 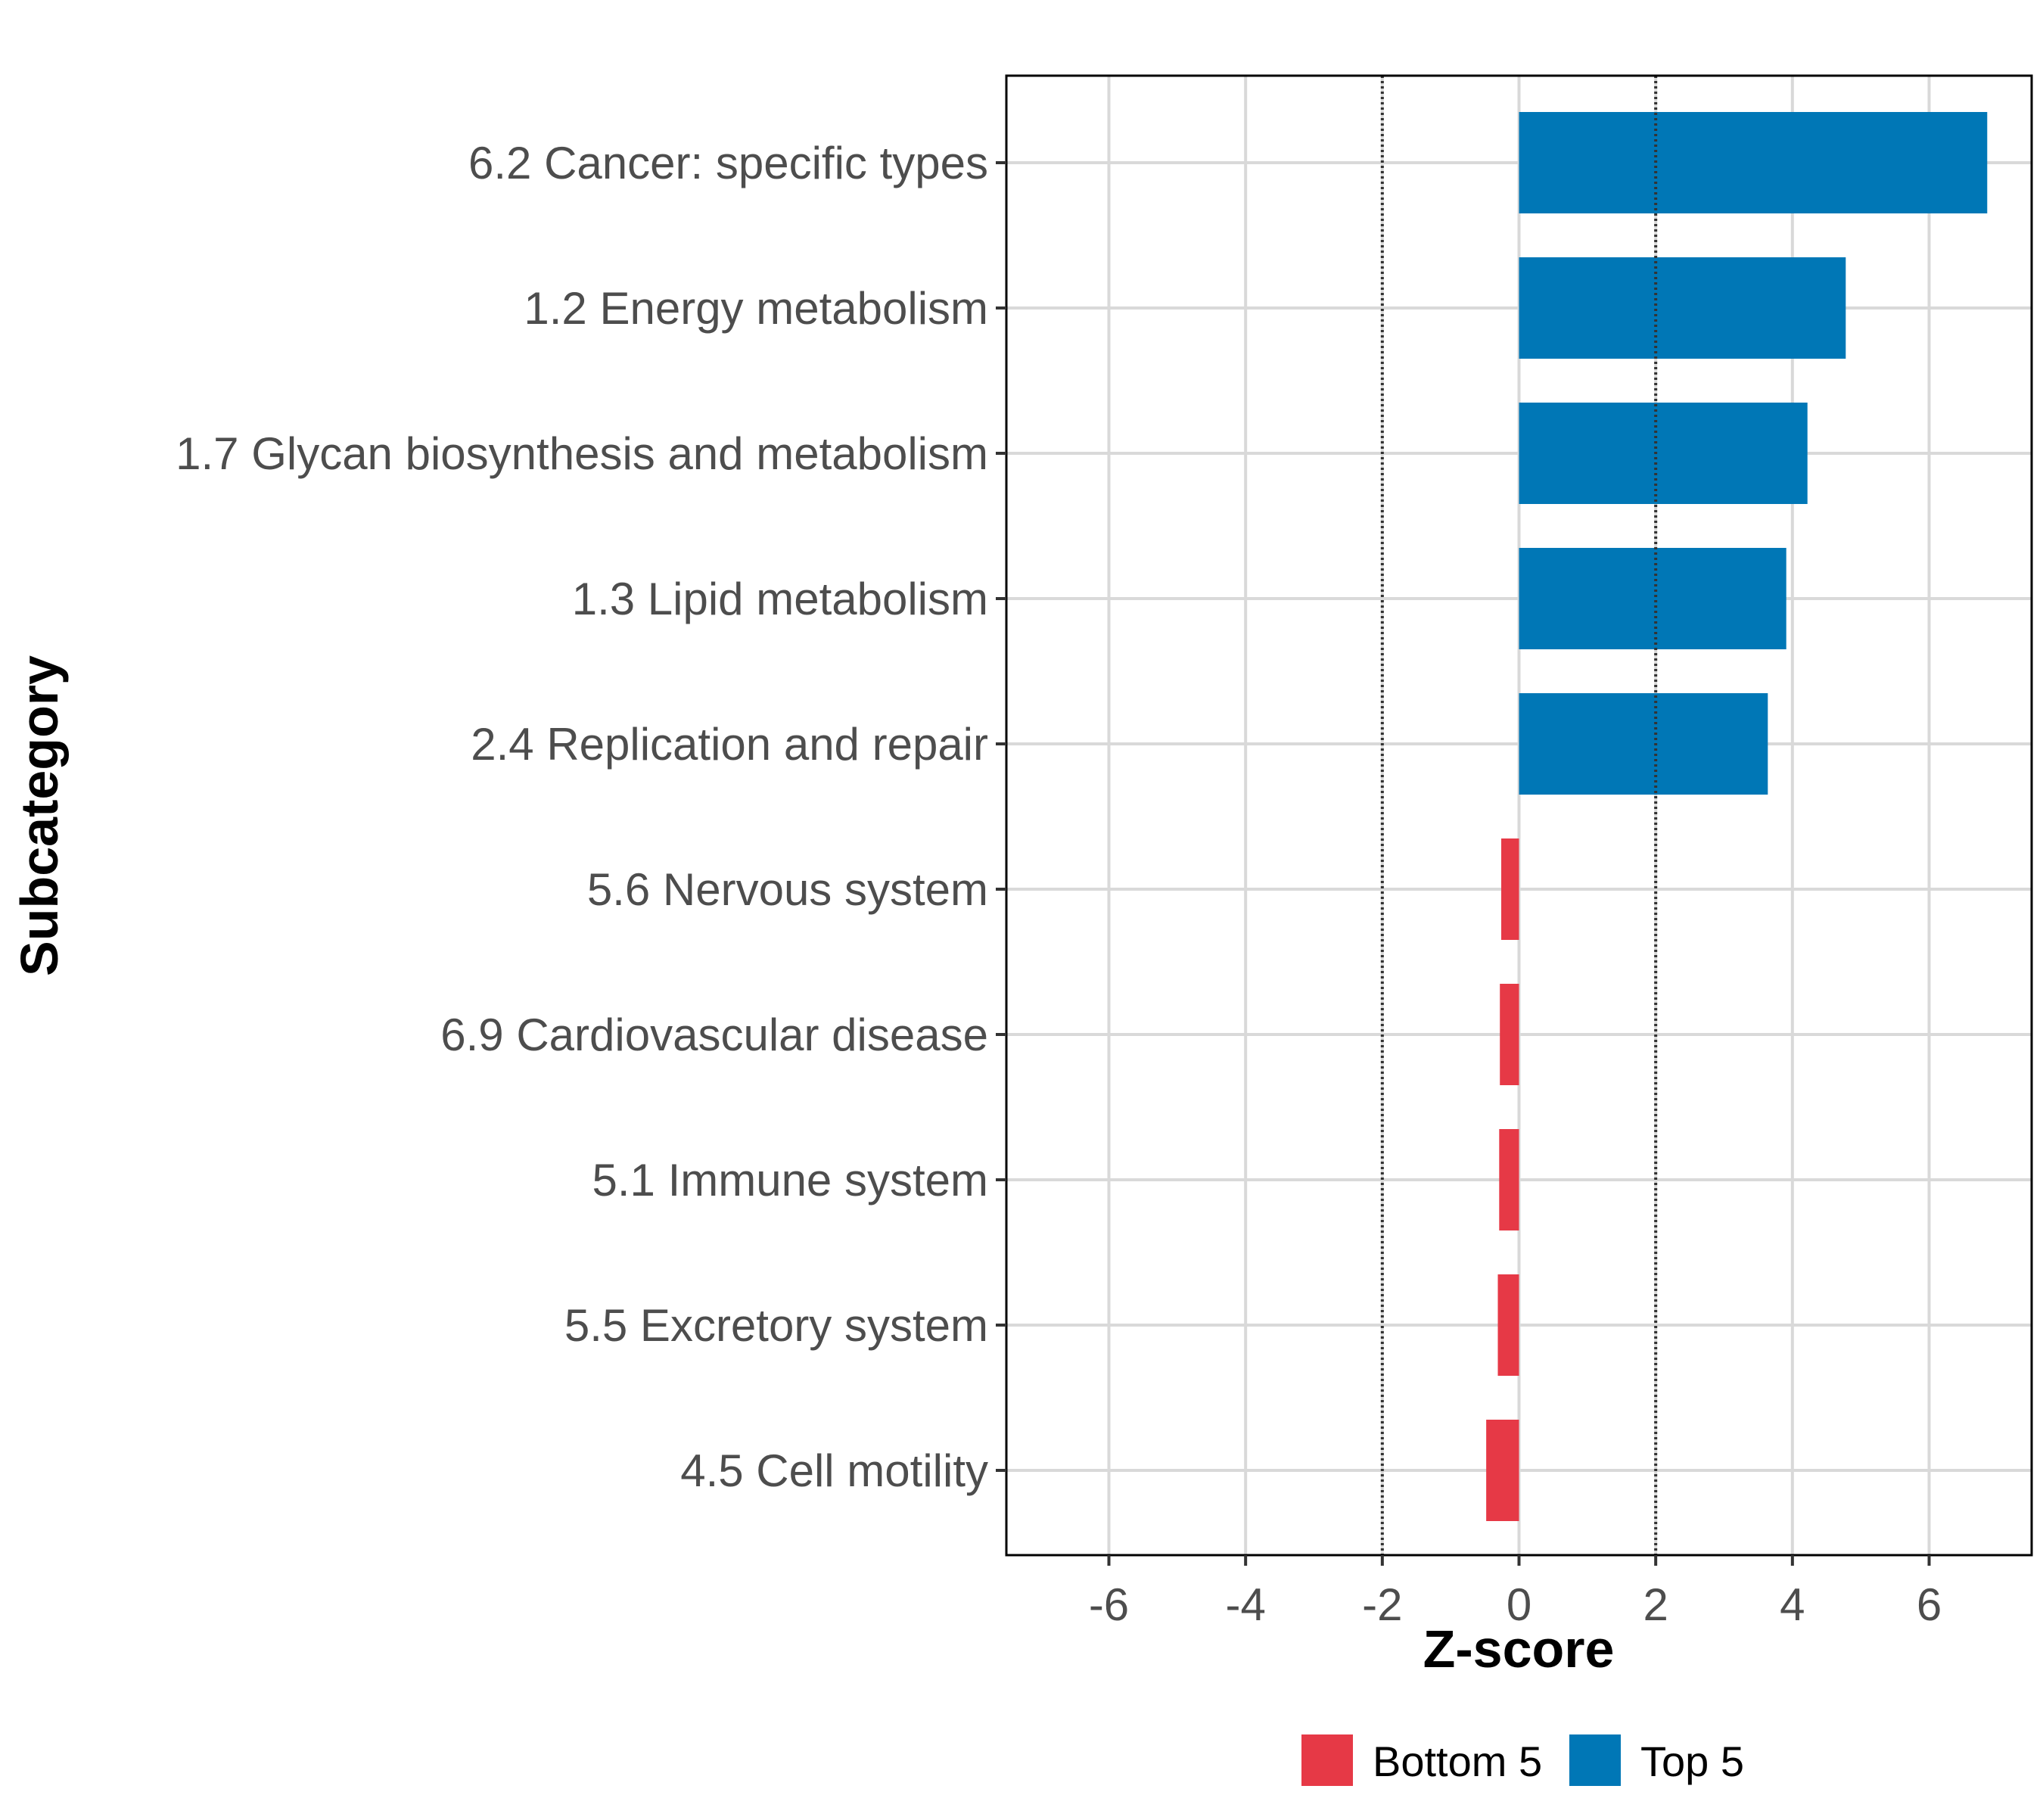 I want to click on y-tick-label-3: 1.3 Lipid metabolism, so click(x=780, y=599).